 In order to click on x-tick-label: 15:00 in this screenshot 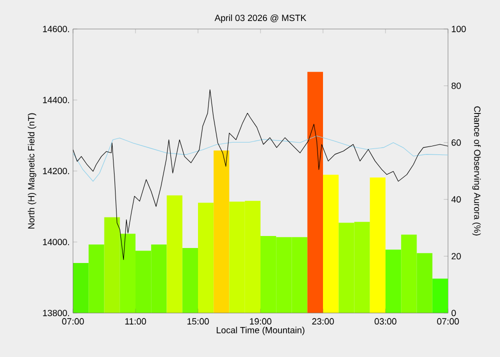, I will do `click(198, 321)`.